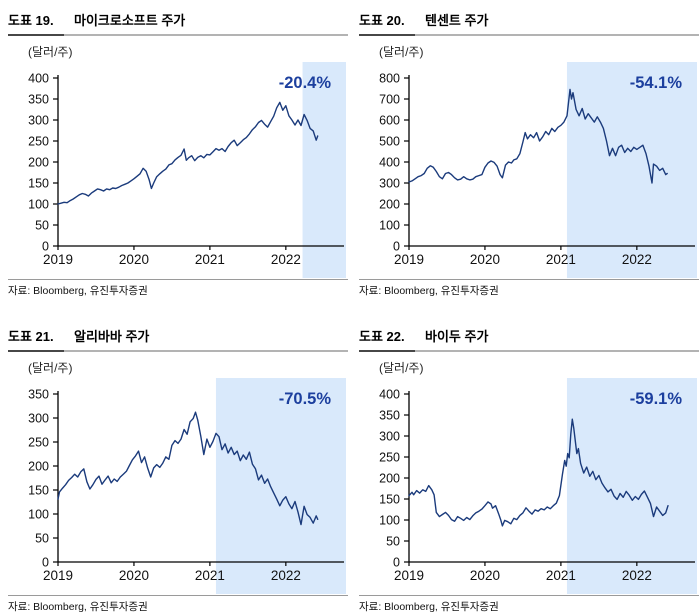  What do you see at coordinates (457, 20) in the screenshot?
I see `chart-title: 텐센트 주가` at bounding box center [457, 20].